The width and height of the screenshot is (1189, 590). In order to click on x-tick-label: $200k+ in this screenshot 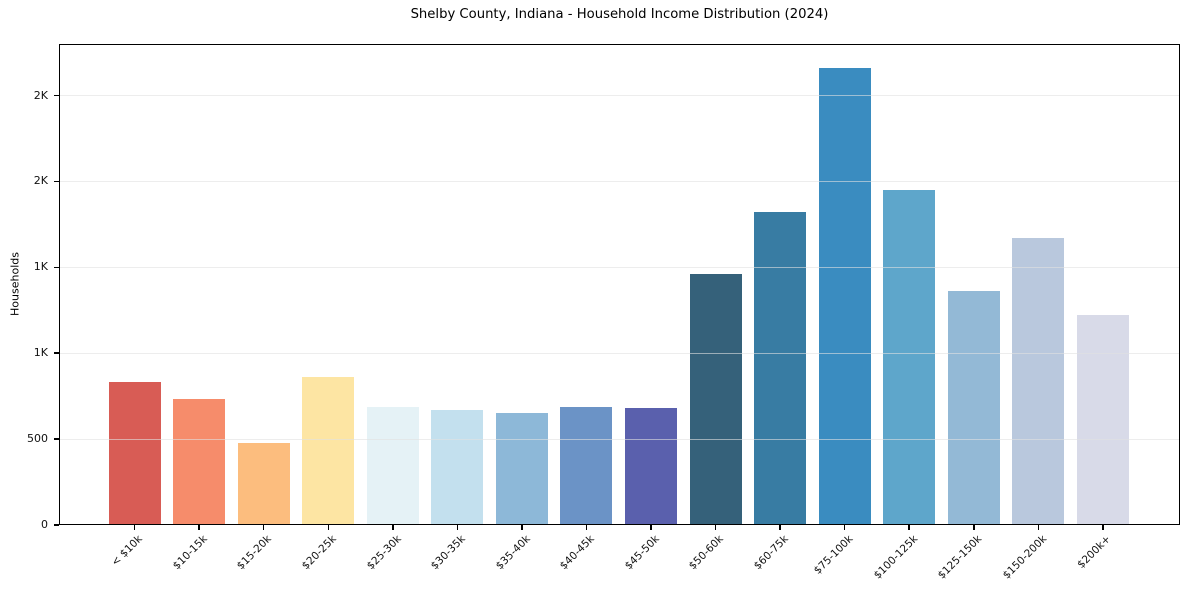, I will do `click(1094, 552)`.